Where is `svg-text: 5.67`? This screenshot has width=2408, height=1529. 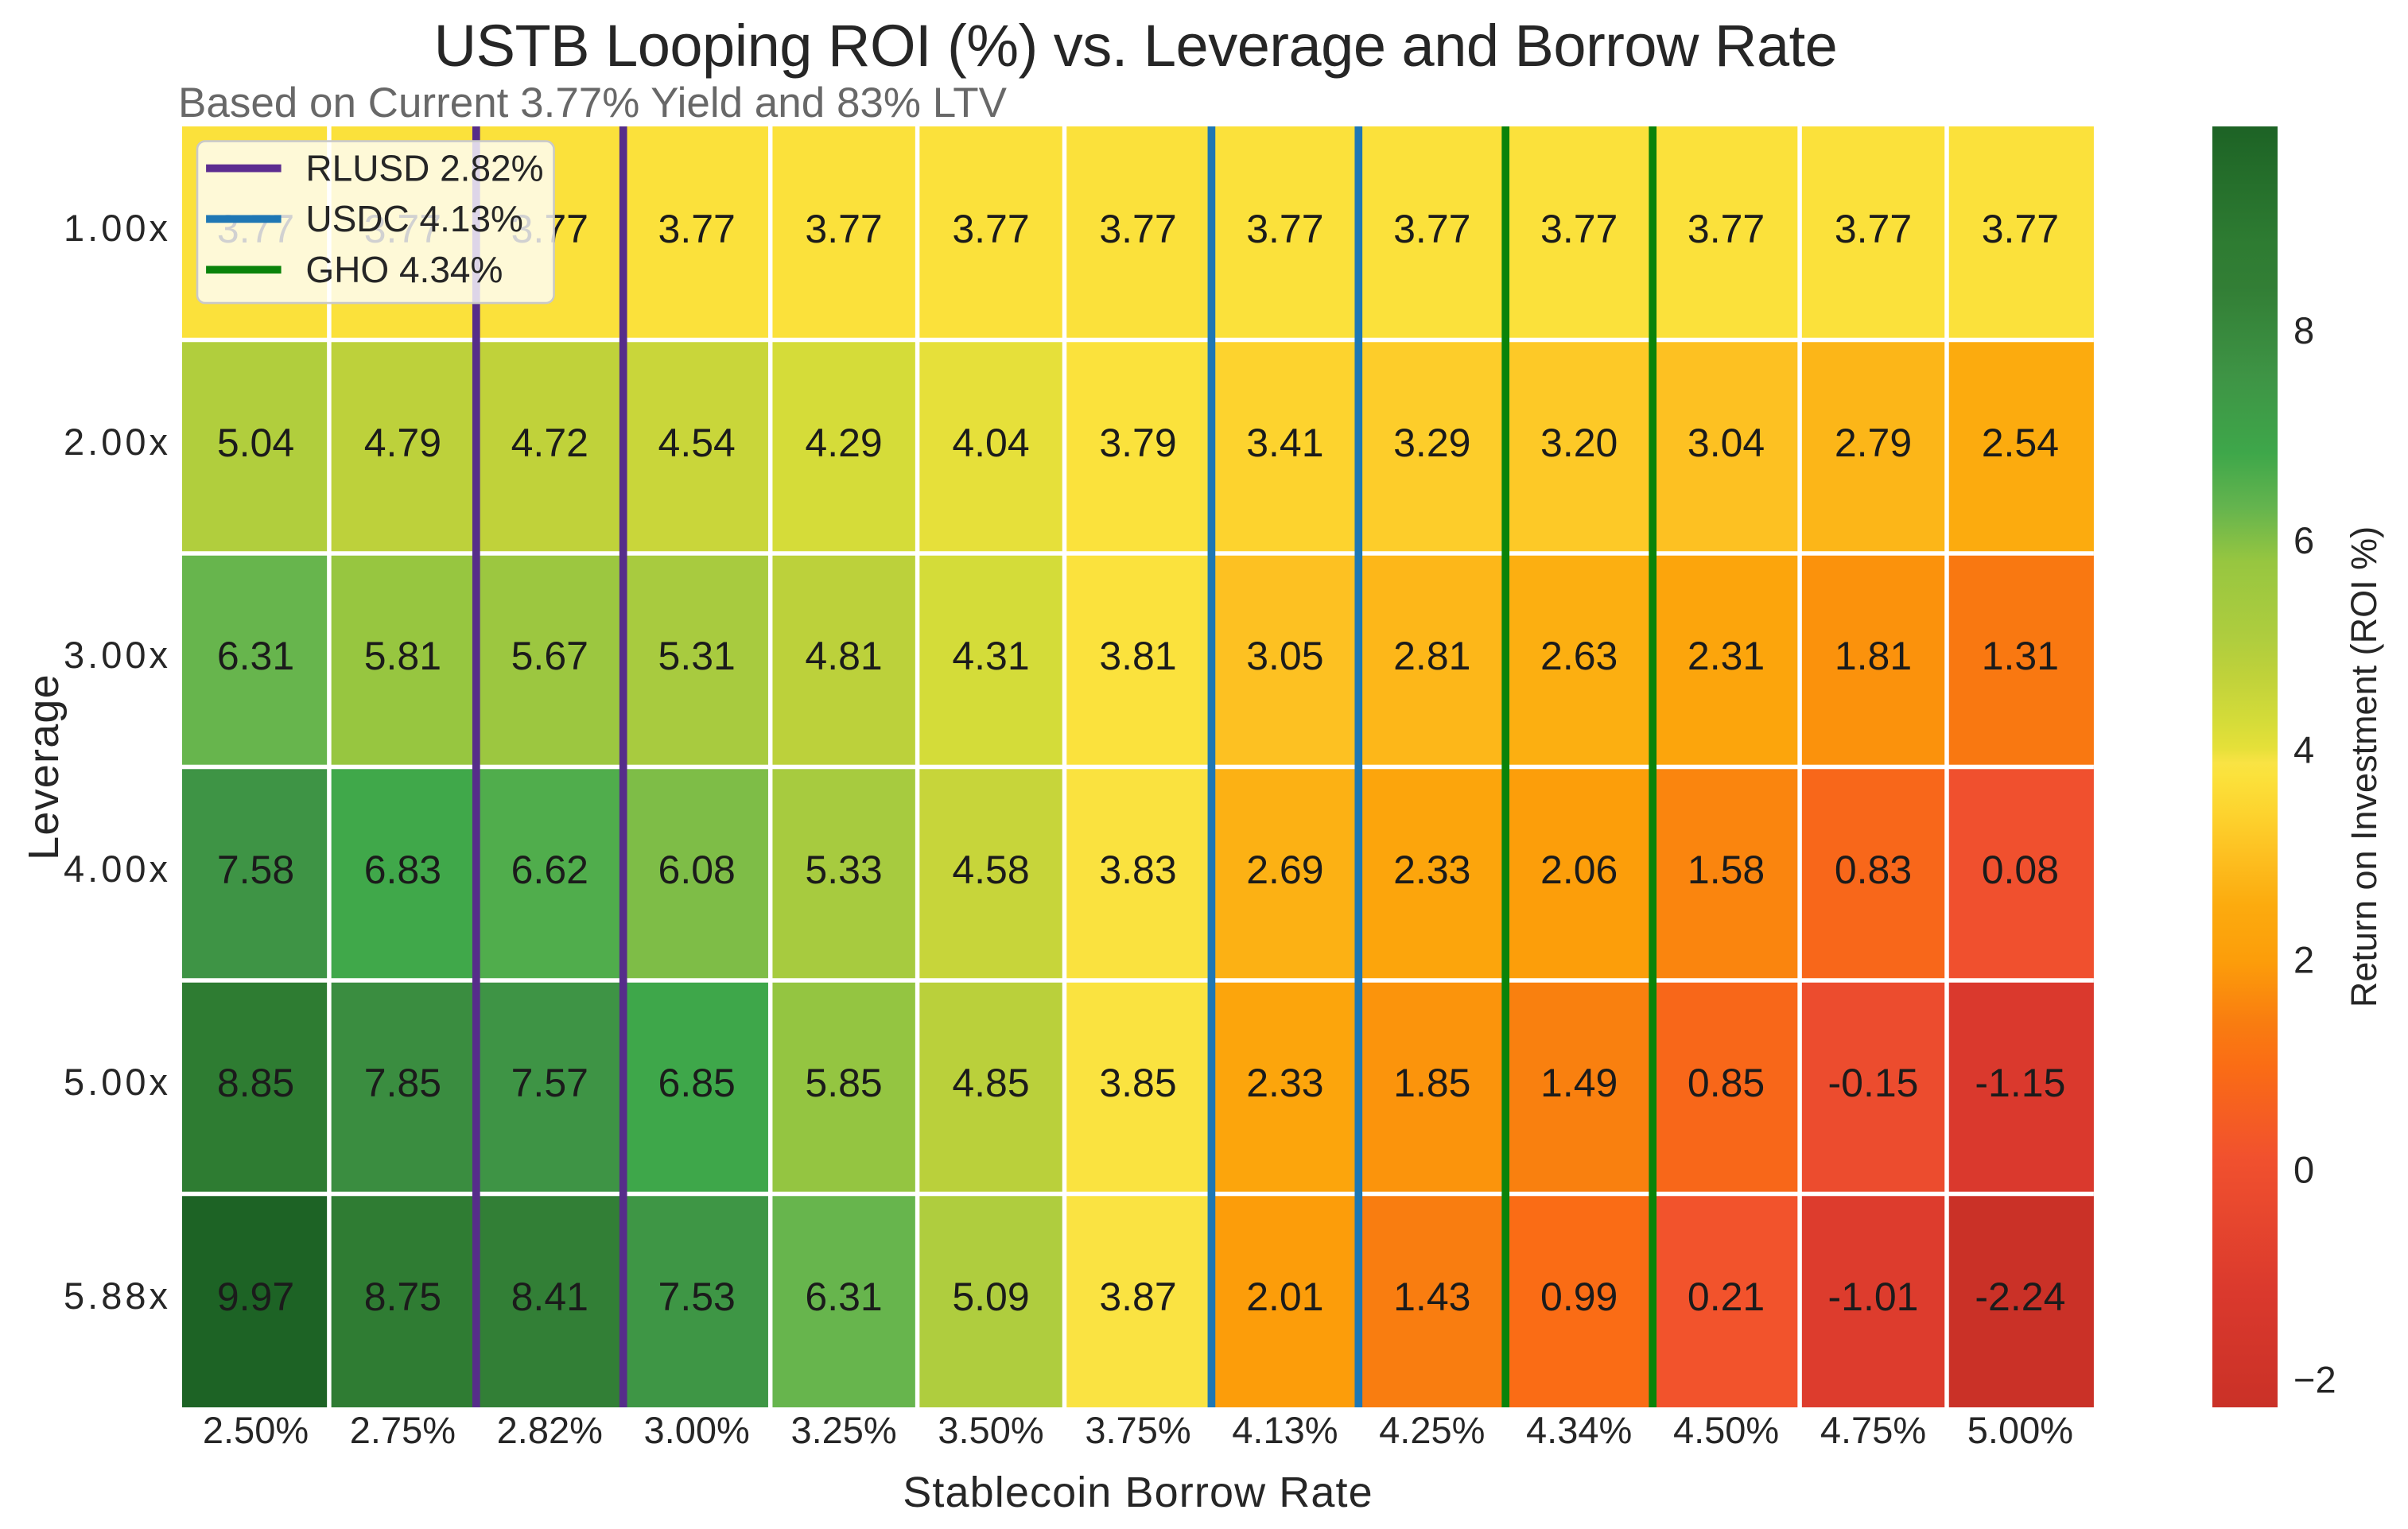
svg-text: 5.67 is located at coordinates (549, 656).